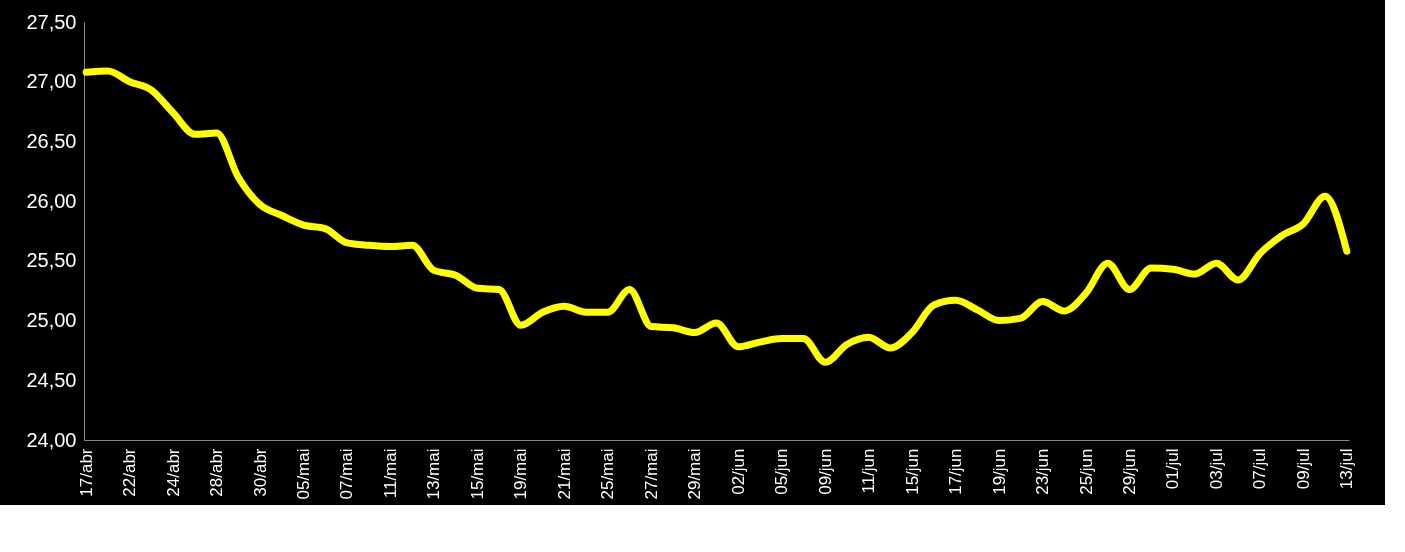 Image resolution: width=1405 pixels, height=552 pixels. What do you see at coordinates (51, 320) in the screenshot?
I see `y-tick-label: 25,00` at bounding box center [51, 320].